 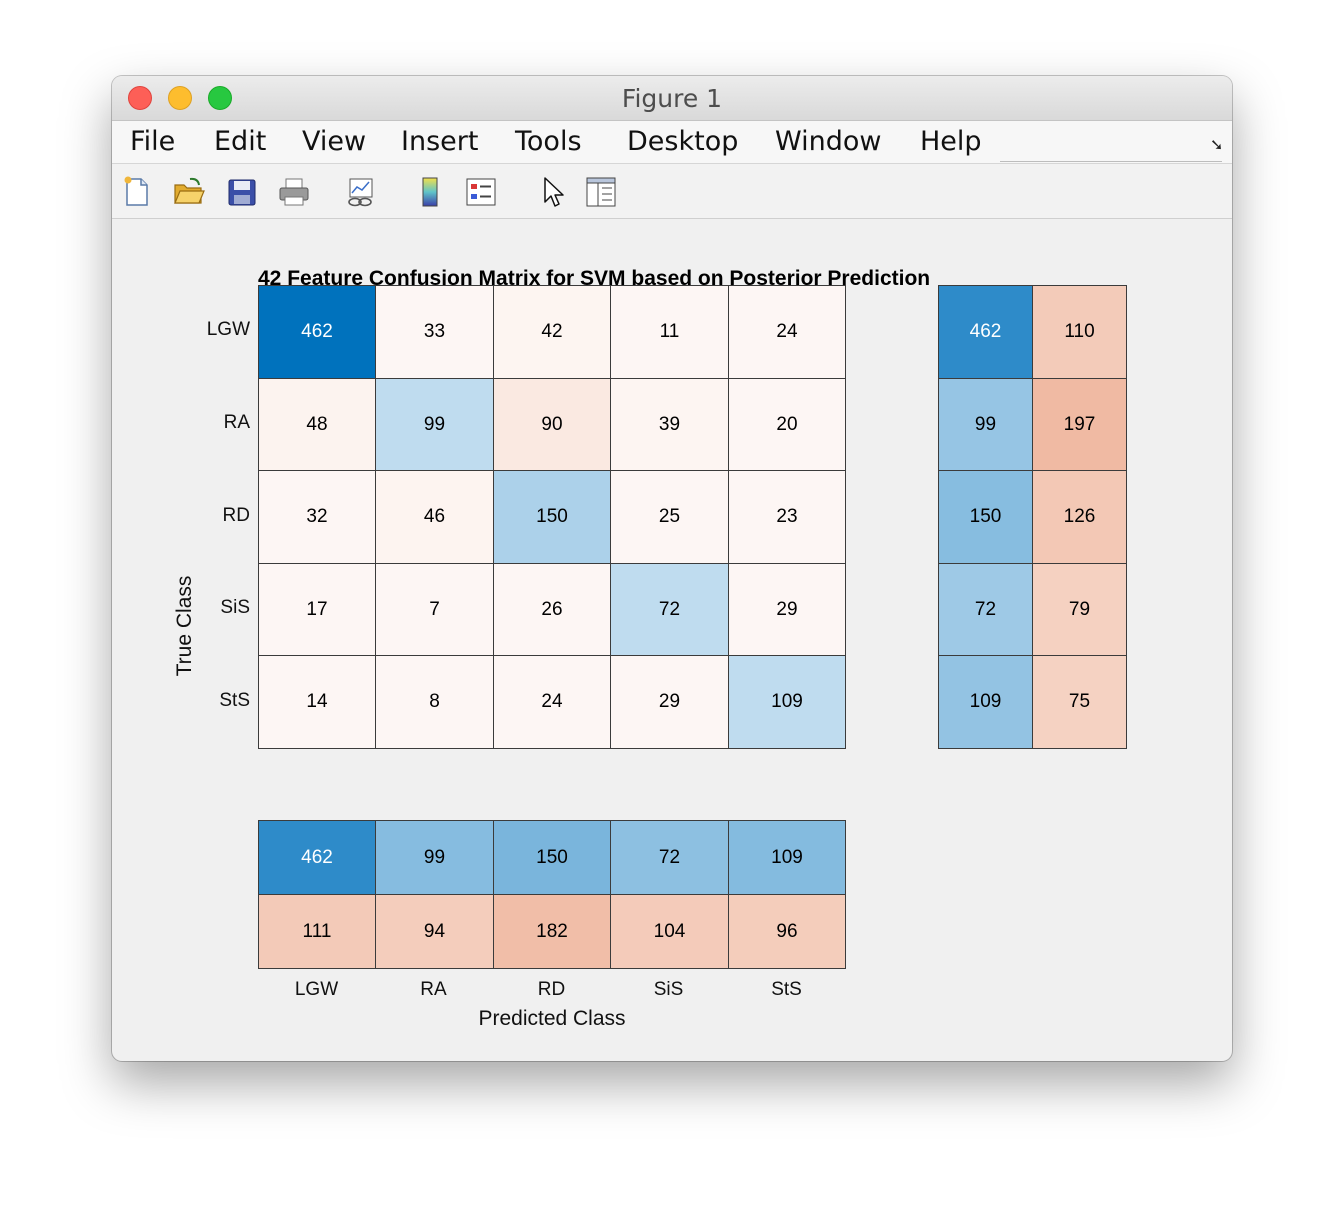 What do you see at coordinates (552, 609) in the screenshot?
I see `matrix-cell: 26` at bounding box center [552, 609].